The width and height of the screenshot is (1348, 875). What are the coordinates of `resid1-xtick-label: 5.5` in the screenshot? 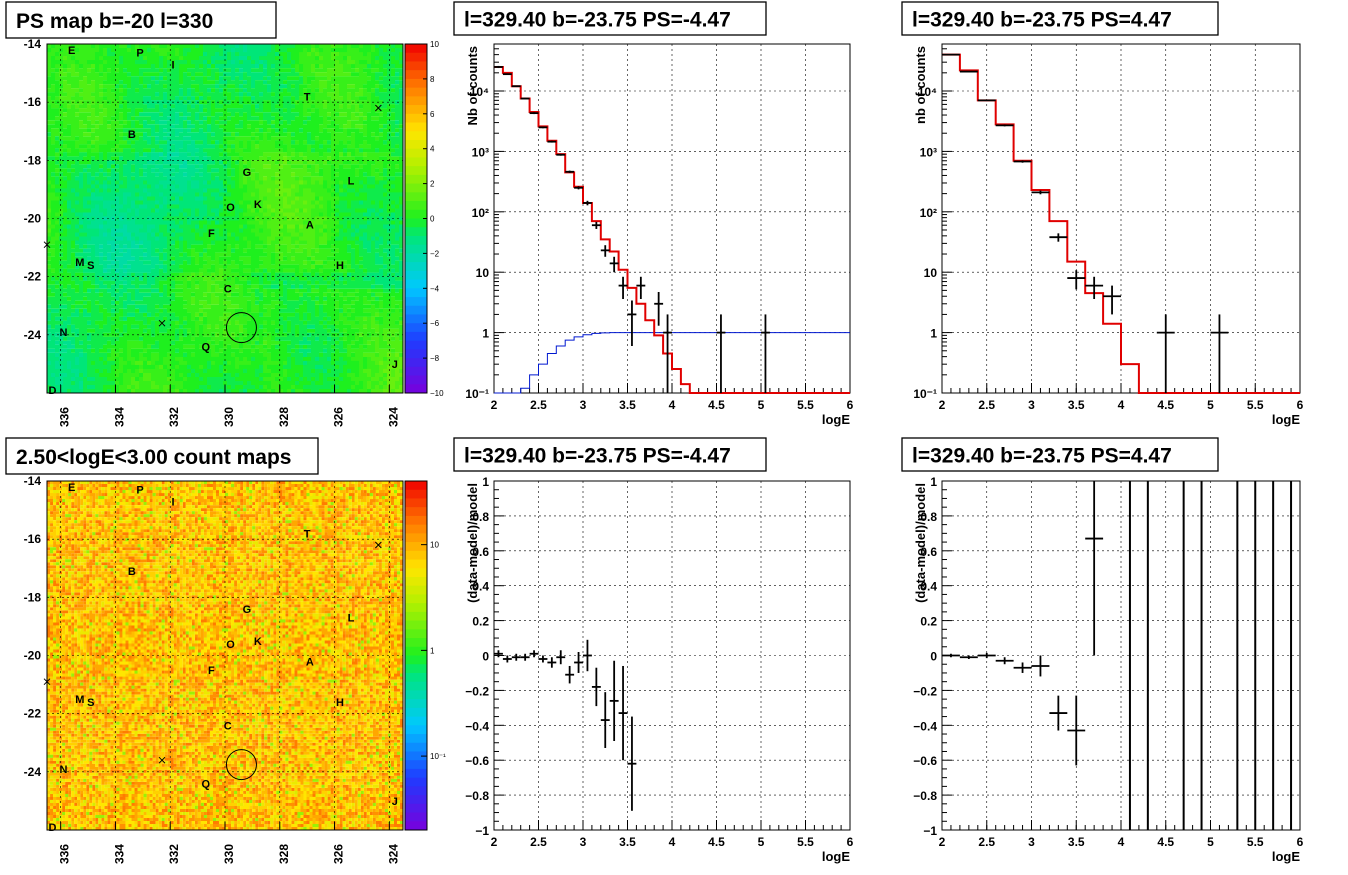 It's located at (805, 842).